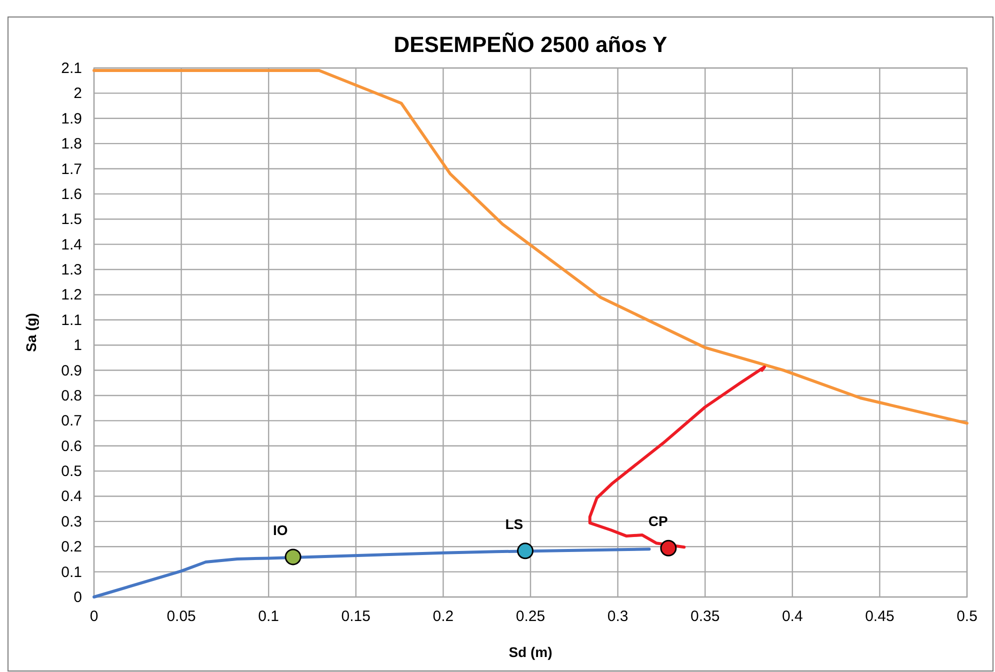 The image size is (995, 672). Describe the element at coordinates (269, 616) in the screenshot. I see `x-tick-label: 0.1` at that location.